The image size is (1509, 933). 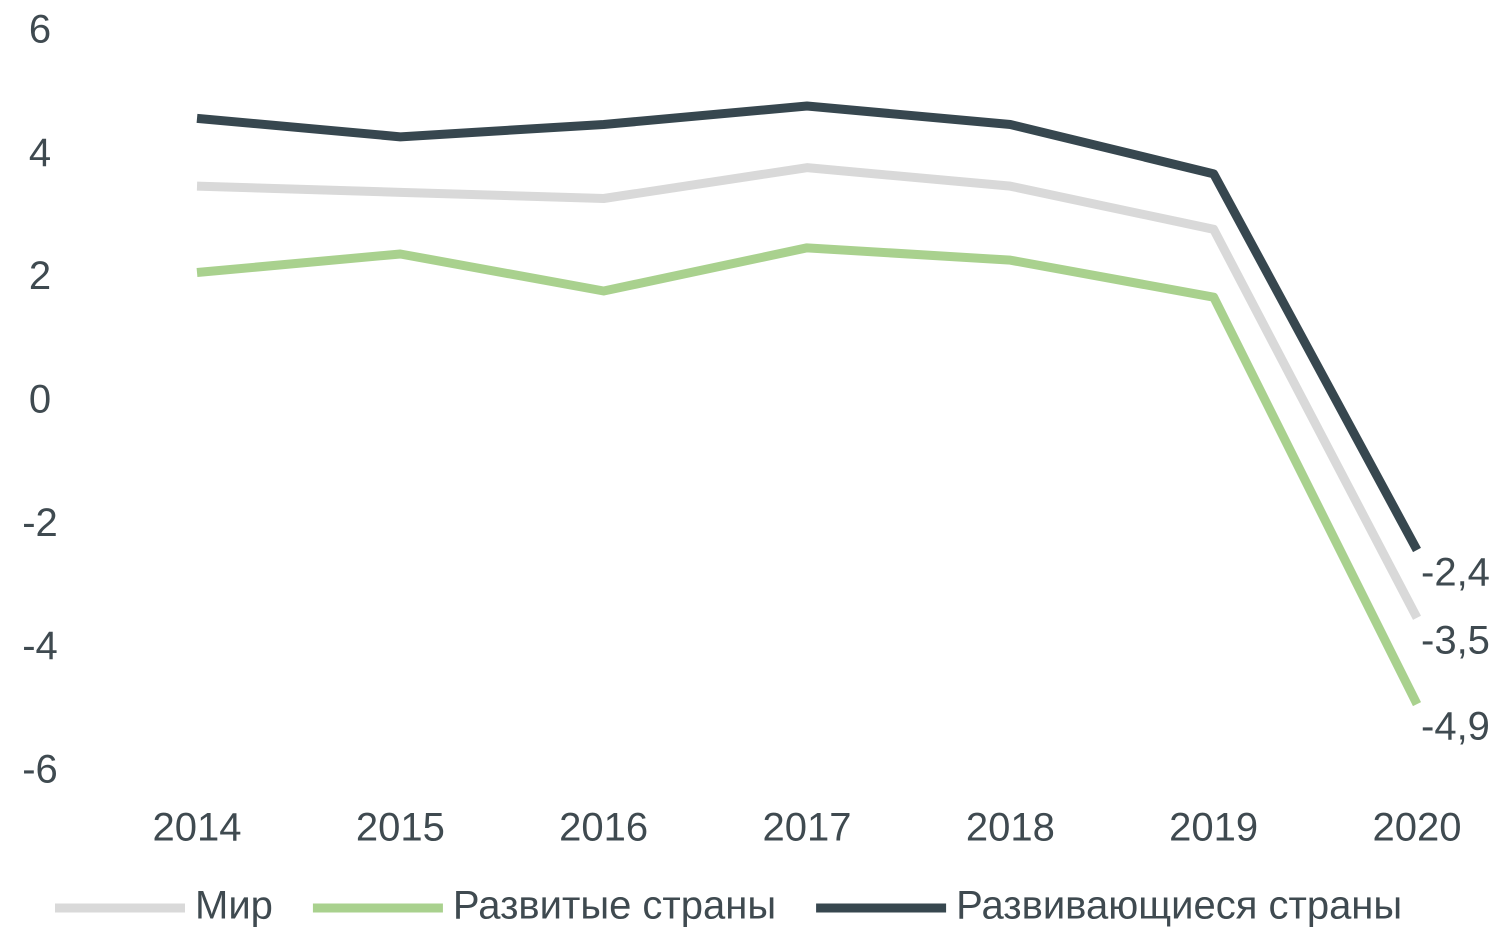 I want to click on y-tick-label: -4, so click(x=40, y=646).